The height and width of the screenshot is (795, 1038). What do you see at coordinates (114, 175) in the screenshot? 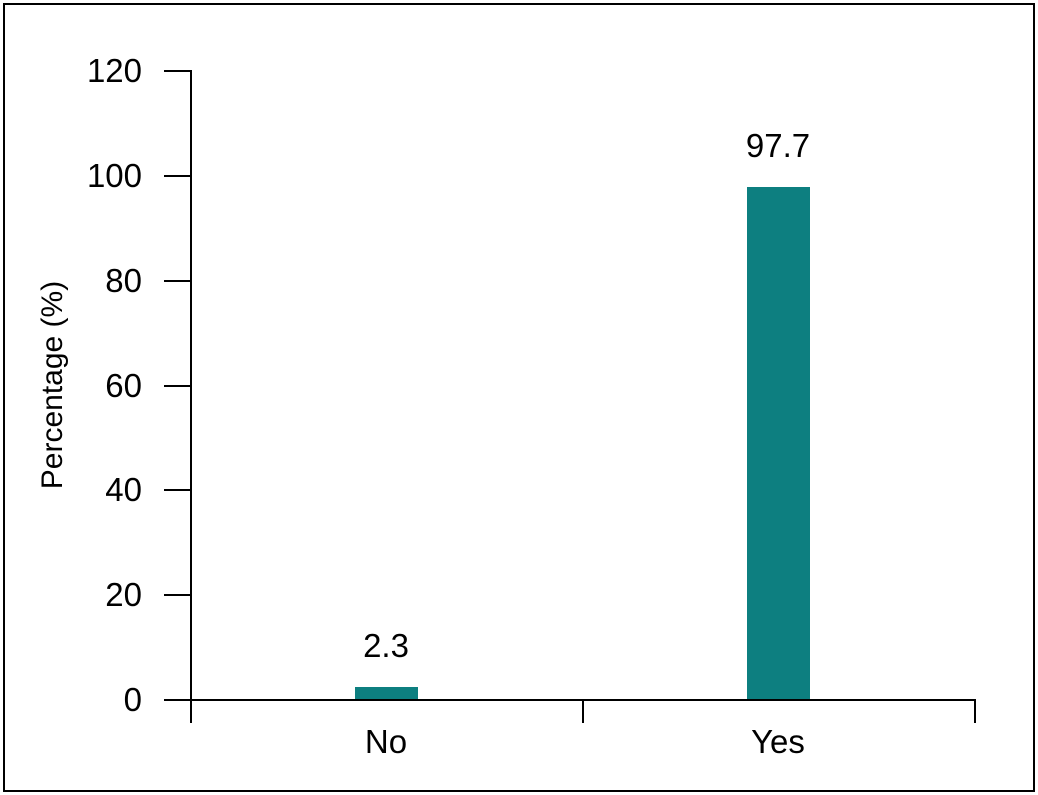
I see `y-tick-label: 100` at bounding box center [114, 175].